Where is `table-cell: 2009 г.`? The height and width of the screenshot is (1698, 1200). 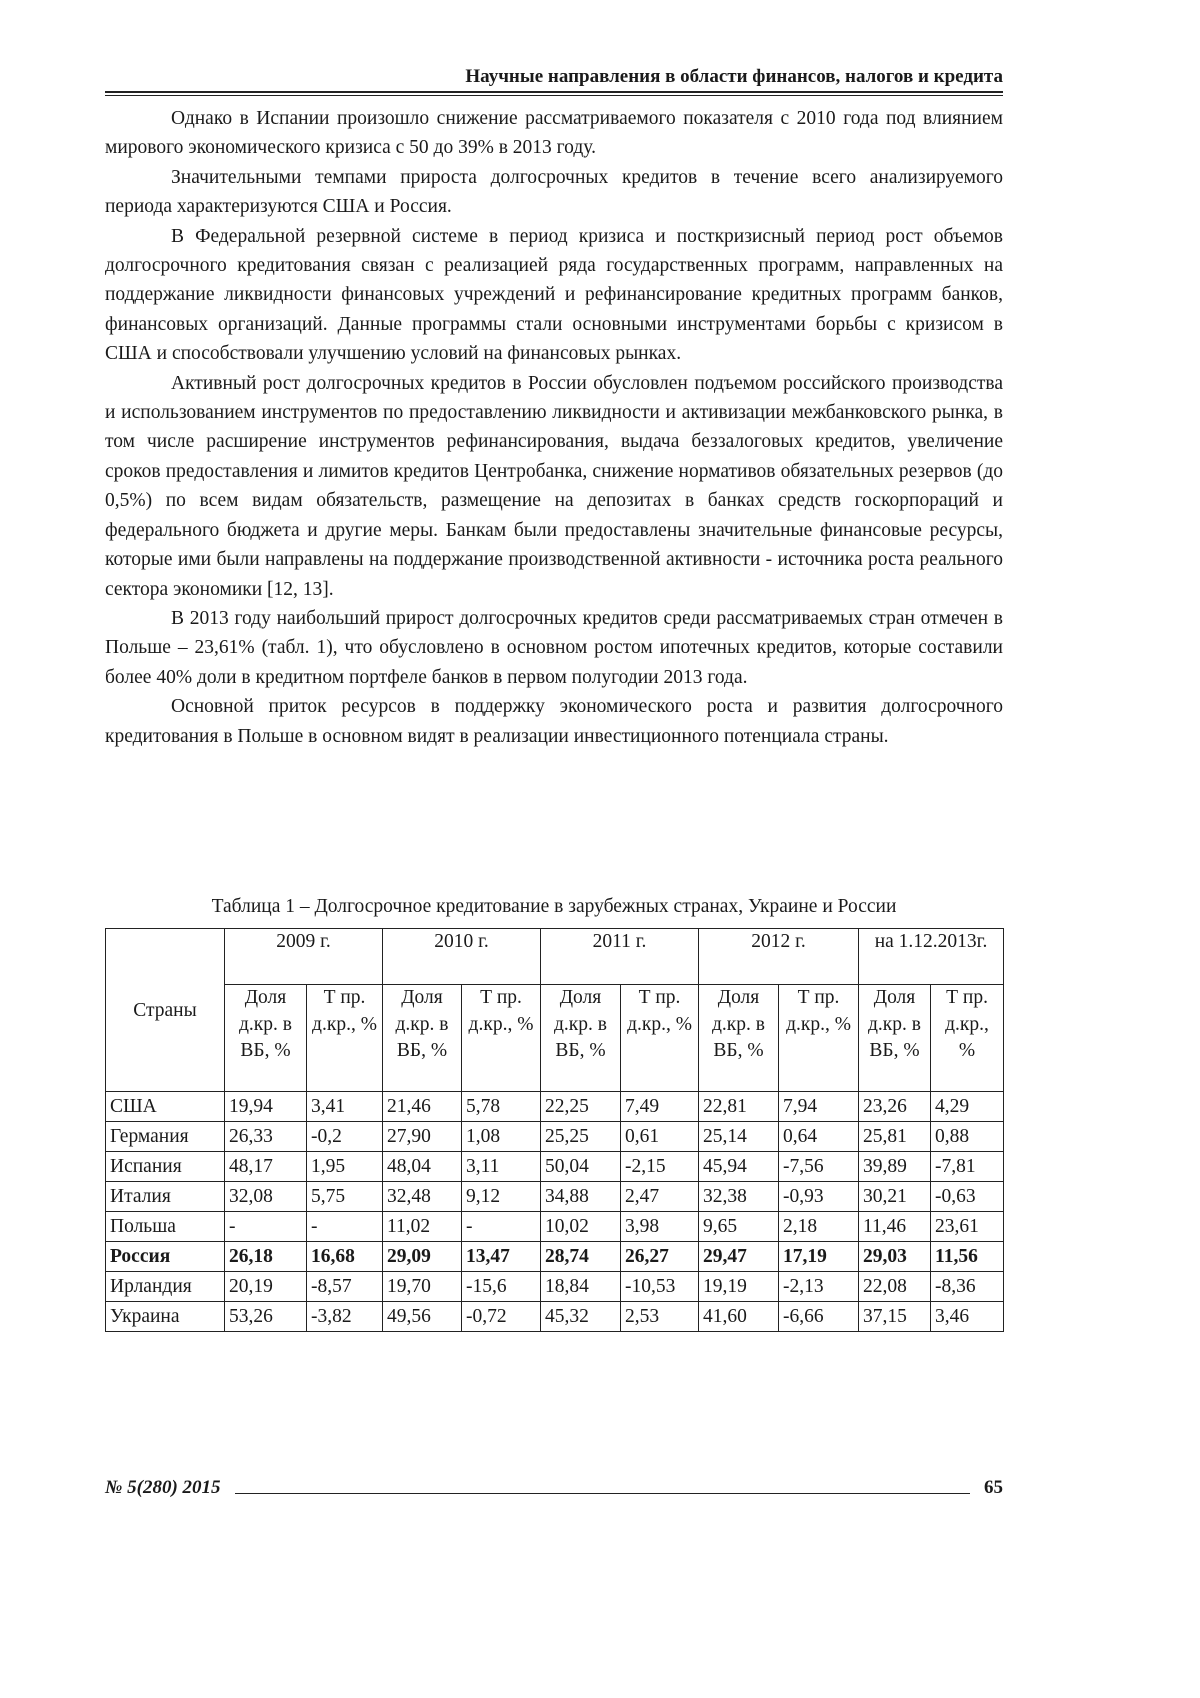 table-cell: 2009 г. is located at coordinates (303, 956).